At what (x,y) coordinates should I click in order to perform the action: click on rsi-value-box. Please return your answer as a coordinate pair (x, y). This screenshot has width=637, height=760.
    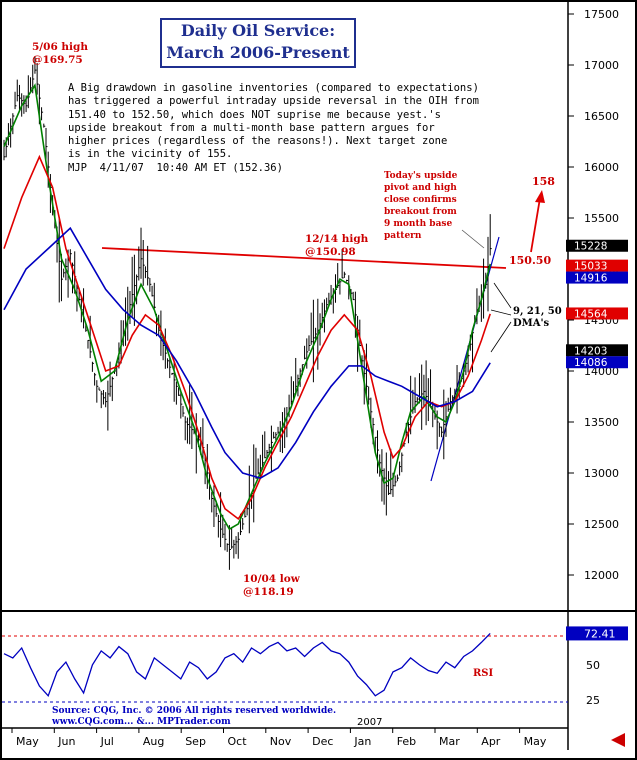
    Looking at the image, I should click on (597, 633).